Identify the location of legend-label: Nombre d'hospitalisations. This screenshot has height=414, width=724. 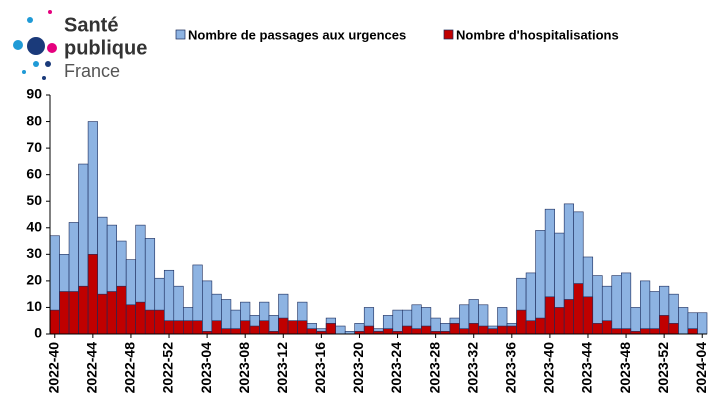
(537, 34).